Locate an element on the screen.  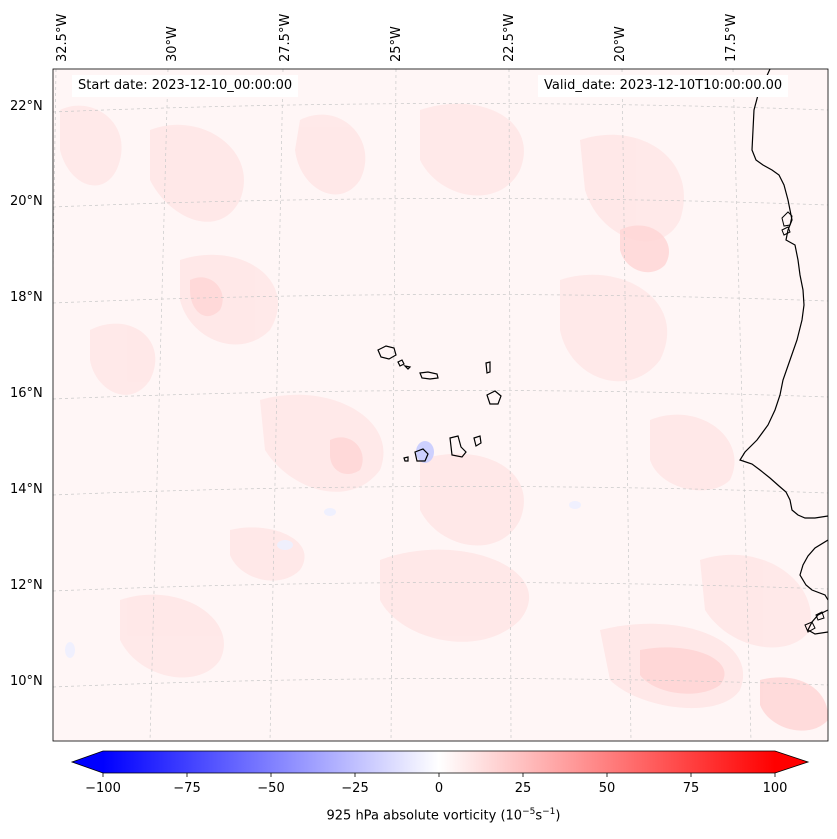
colorbar-tick-label: −25 is located at coordinates (355, 788).